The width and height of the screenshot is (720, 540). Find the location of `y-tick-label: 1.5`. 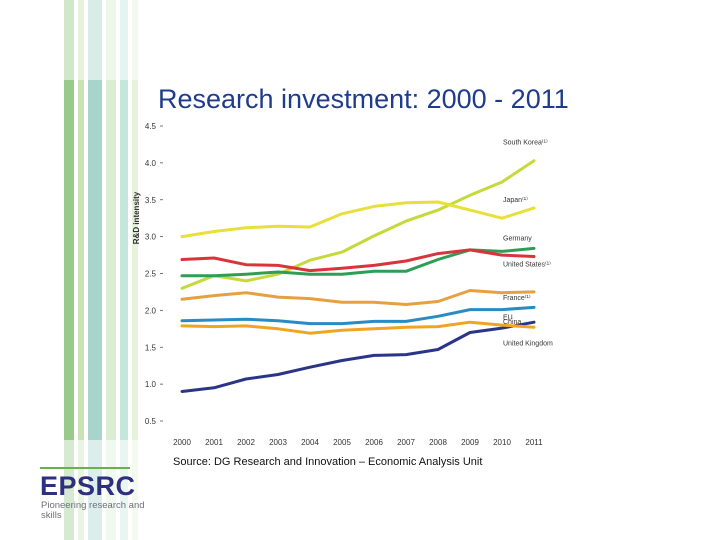

y-tick-label: 1.5 is located at coordinates (151, 347).